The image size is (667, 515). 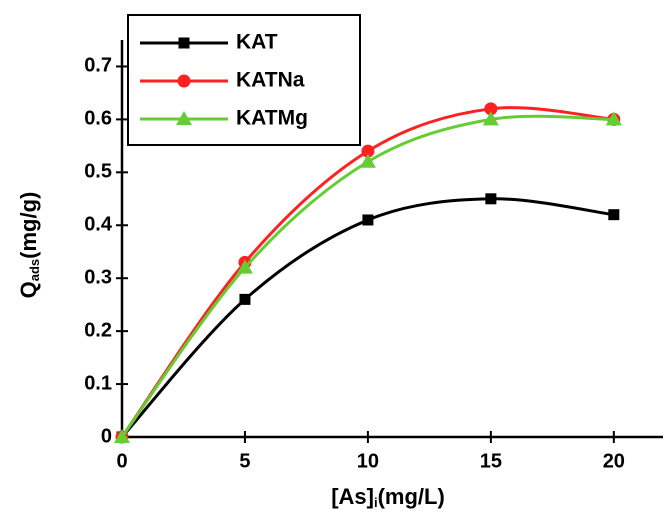 I want to click on y-axis-label: Qads(mg/g), so click(x=29, y=245).